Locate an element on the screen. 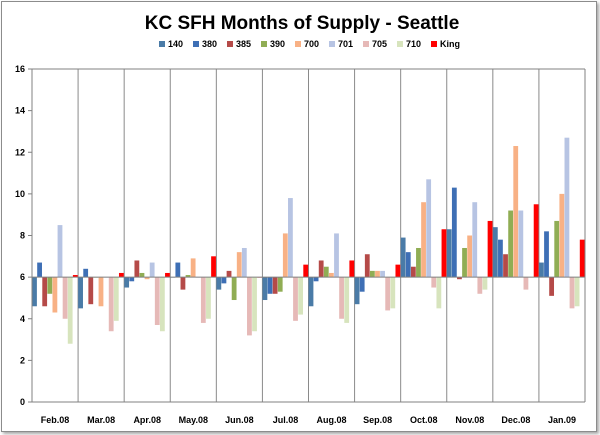 The width and height of the screenshot is (600, 435). bar-700-Feb.08 is located at coordinates (55, 295).